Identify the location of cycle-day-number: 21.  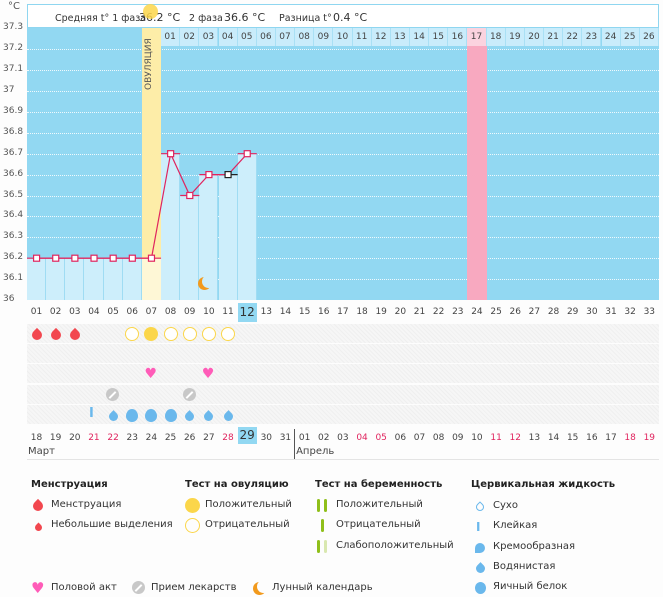
(419, 312).